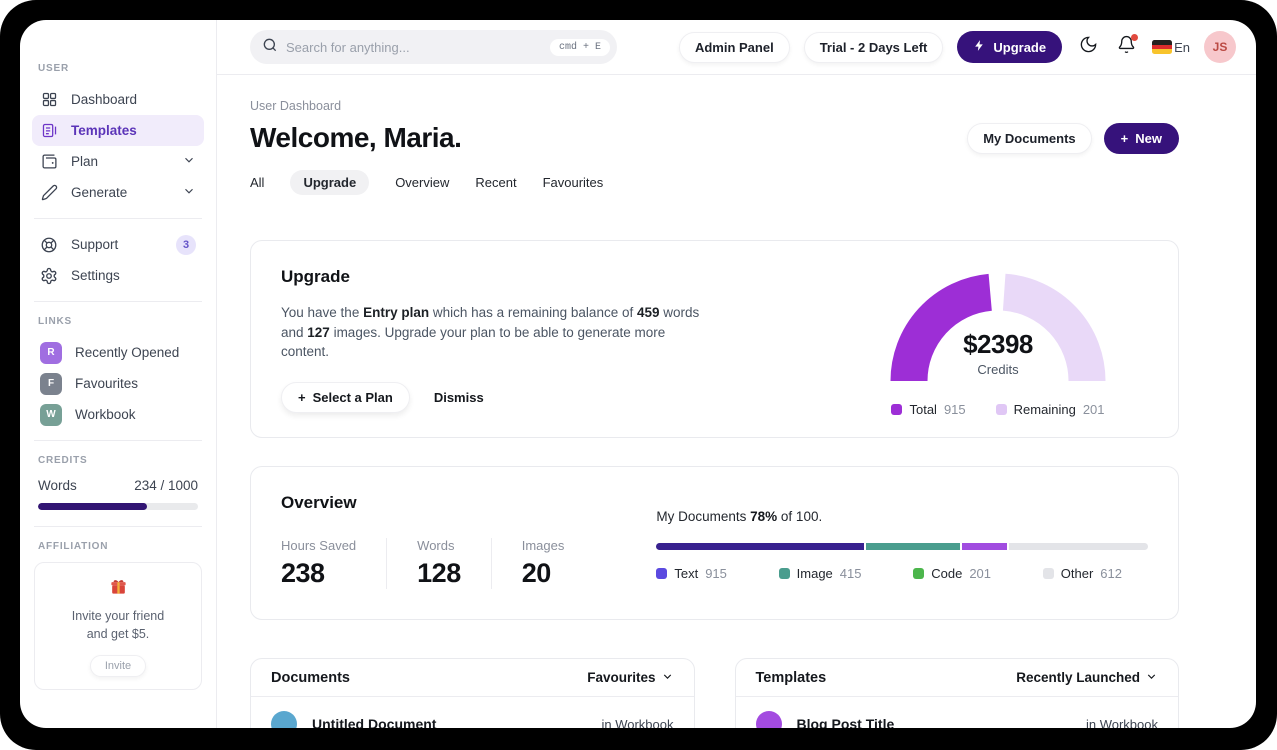 Image resolution: width=1277 pixels, height=750 pixels. I want to click on gauge-chart, so click(998, 327).